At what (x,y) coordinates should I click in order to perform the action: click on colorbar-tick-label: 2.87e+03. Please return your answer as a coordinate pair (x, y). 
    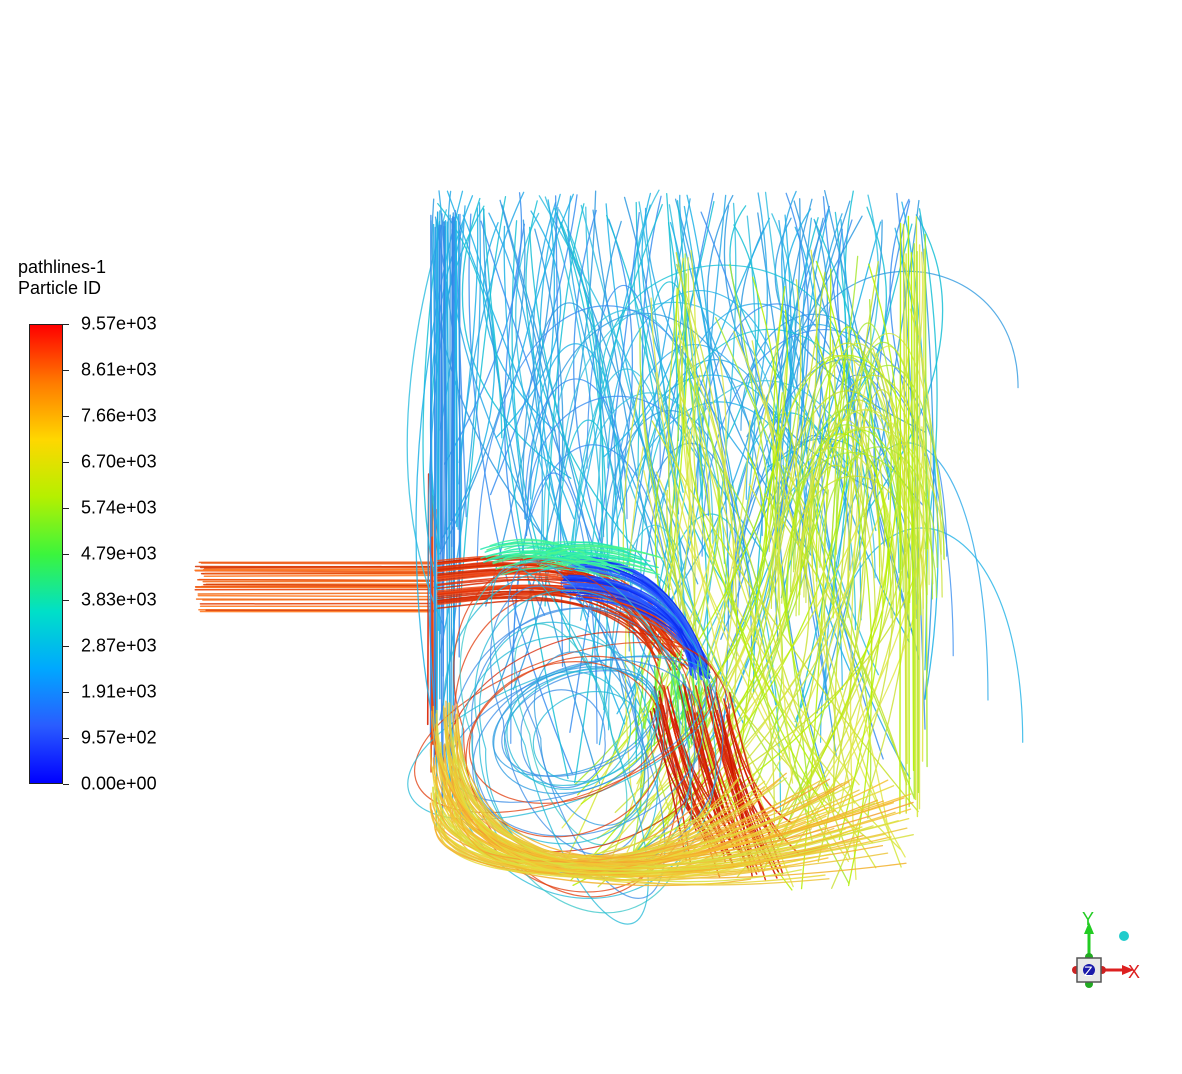
    Looking at the image, I should click on (119, 645).